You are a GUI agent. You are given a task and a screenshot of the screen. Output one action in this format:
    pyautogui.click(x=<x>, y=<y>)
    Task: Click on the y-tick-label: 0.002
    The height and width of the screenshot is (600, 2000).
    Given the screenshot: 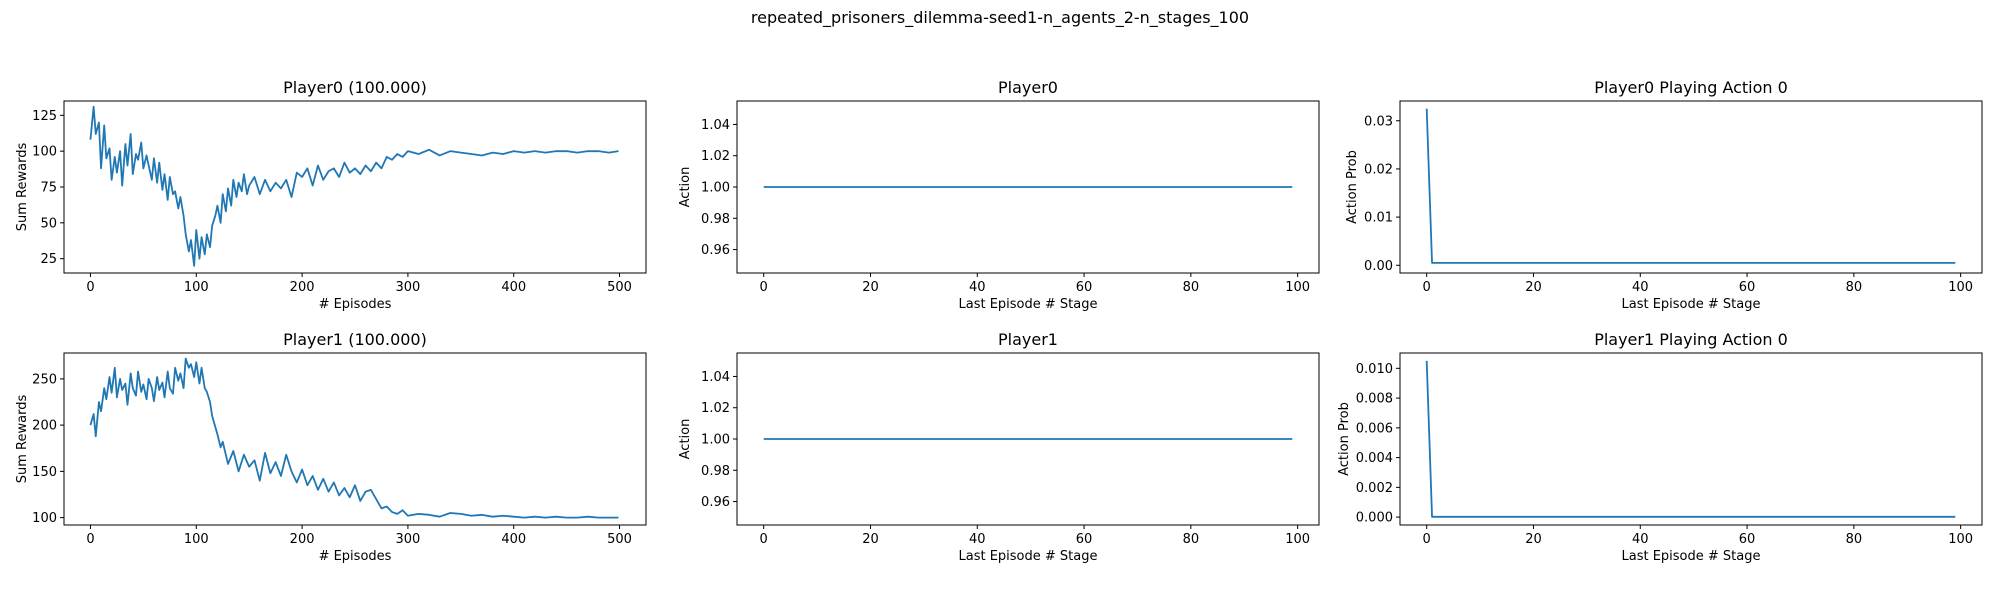 What is the action you would take?
    pyautogui.click(x=1374, y=488)
    